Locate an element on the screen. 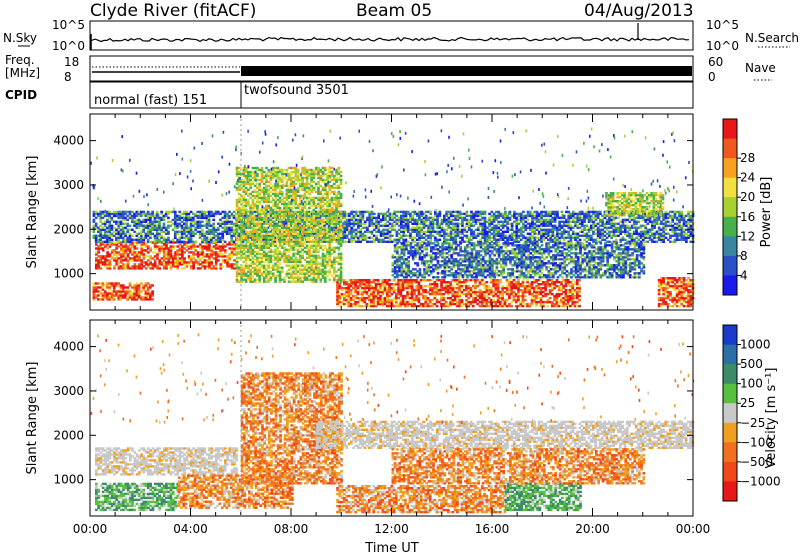 This screenshot has height=554, width=800. freq-tick-bottom: 8 is located at coordinates (68, 77).